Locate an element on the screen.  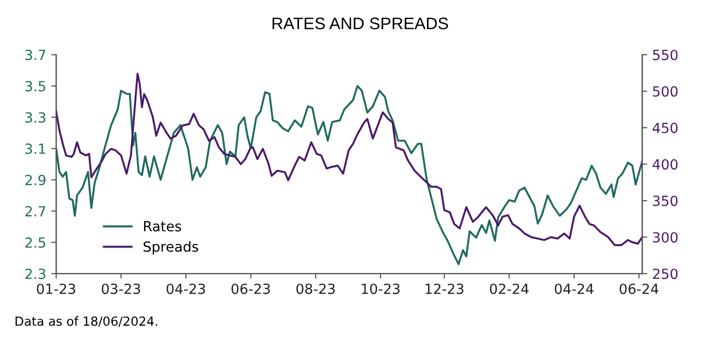
y2-tick-label: 500 is located at coordinates (665, 91).